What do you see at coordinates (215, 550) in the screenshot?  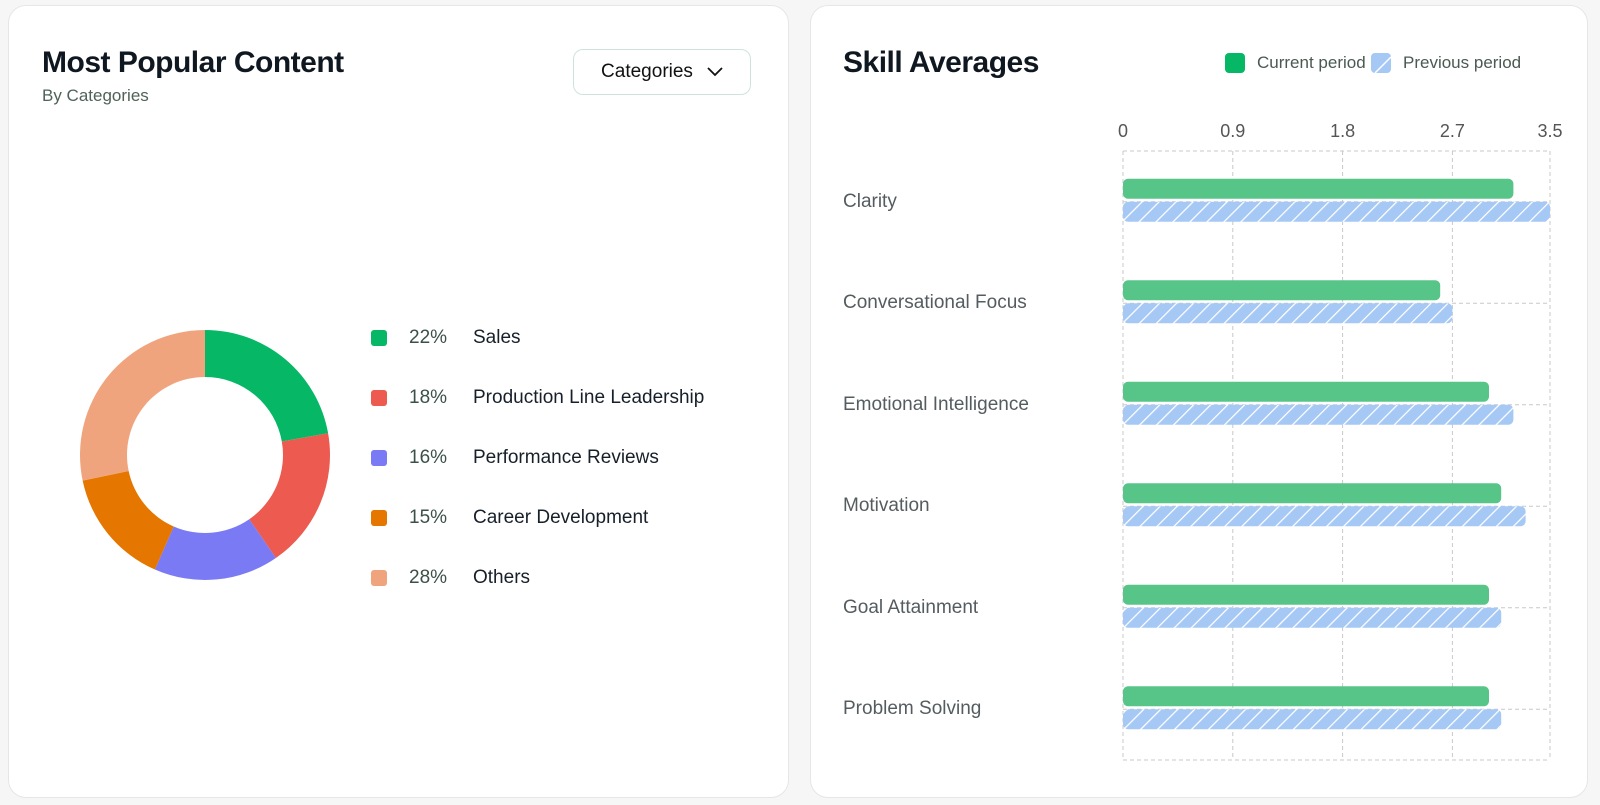 I see `donut-slice-performance-reviews` at bounding box center [215, 550].